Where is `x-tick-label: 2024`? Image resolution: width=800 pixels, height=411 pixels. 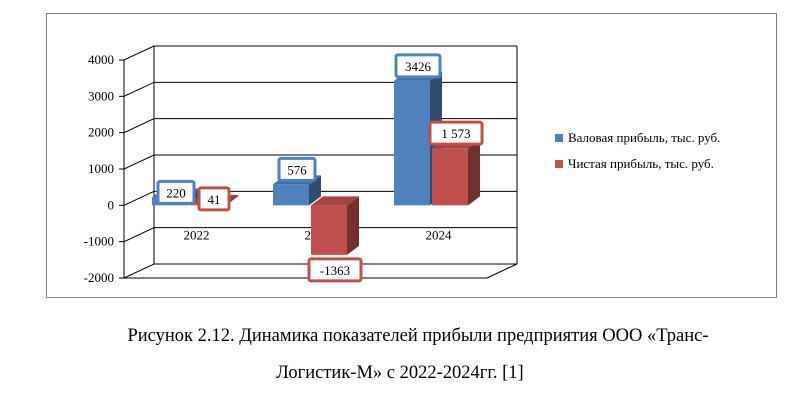
x-tick-label: 2024 is located at coordinates (439, 234).